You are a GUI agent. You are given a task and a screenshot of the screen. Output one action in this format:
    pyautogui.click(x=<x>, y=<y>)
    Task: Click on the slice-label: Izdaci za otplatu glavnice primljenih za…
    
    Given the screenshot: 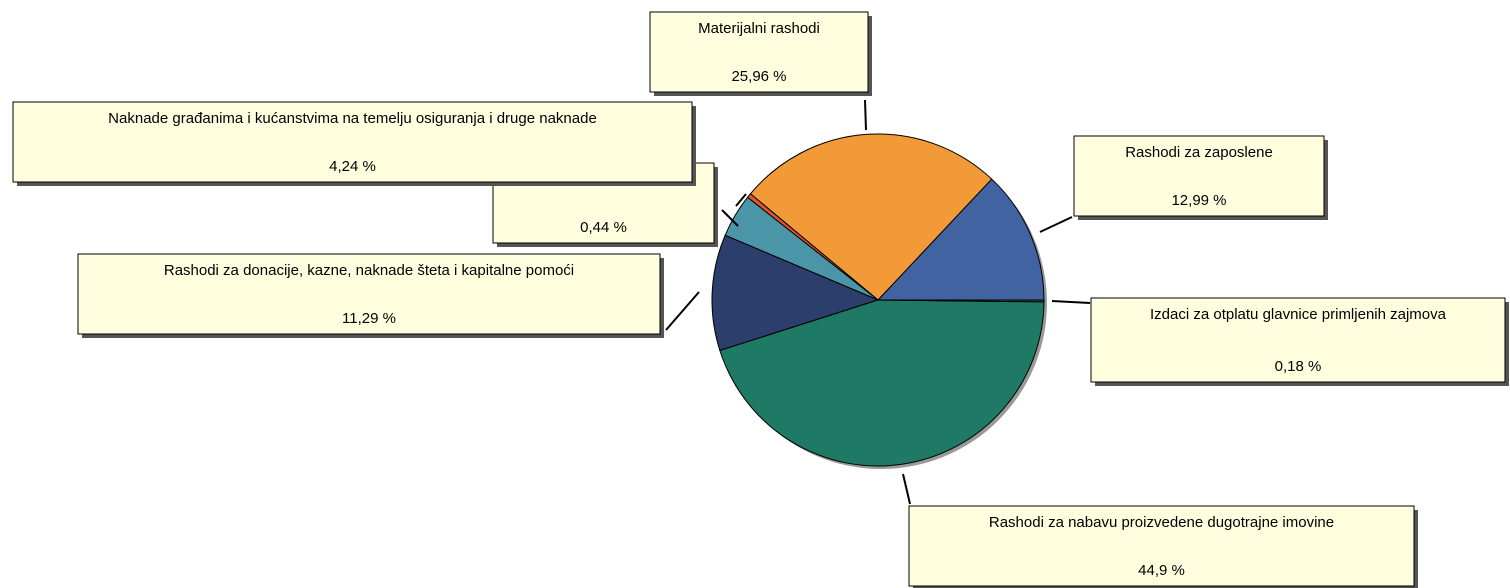 What is the action you would take?
    pyautogui.click(x=1298, y=314)
    